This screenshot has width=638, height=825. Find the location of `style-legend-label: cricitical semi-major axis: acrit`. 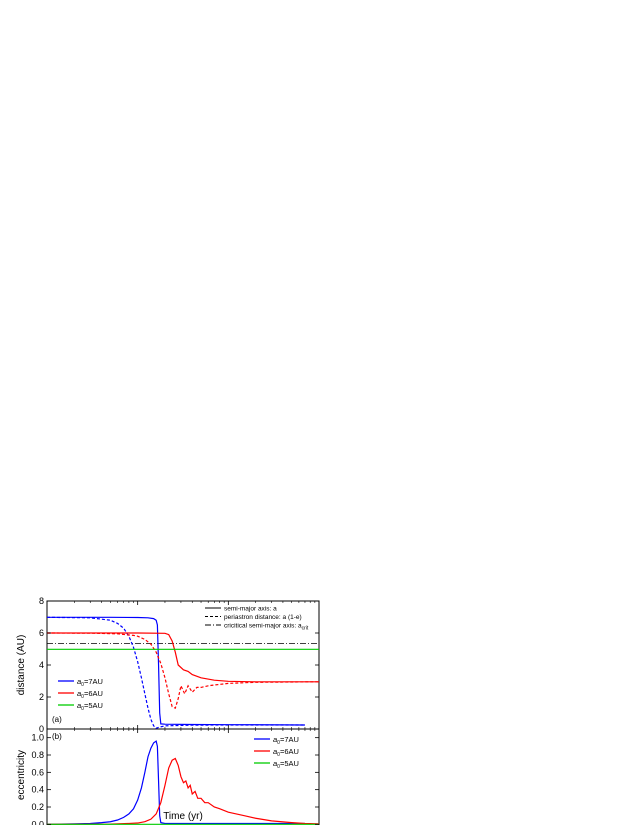

style-legend-label: cricitical semi-major axis: acrit is located at coordinates (266, 627).